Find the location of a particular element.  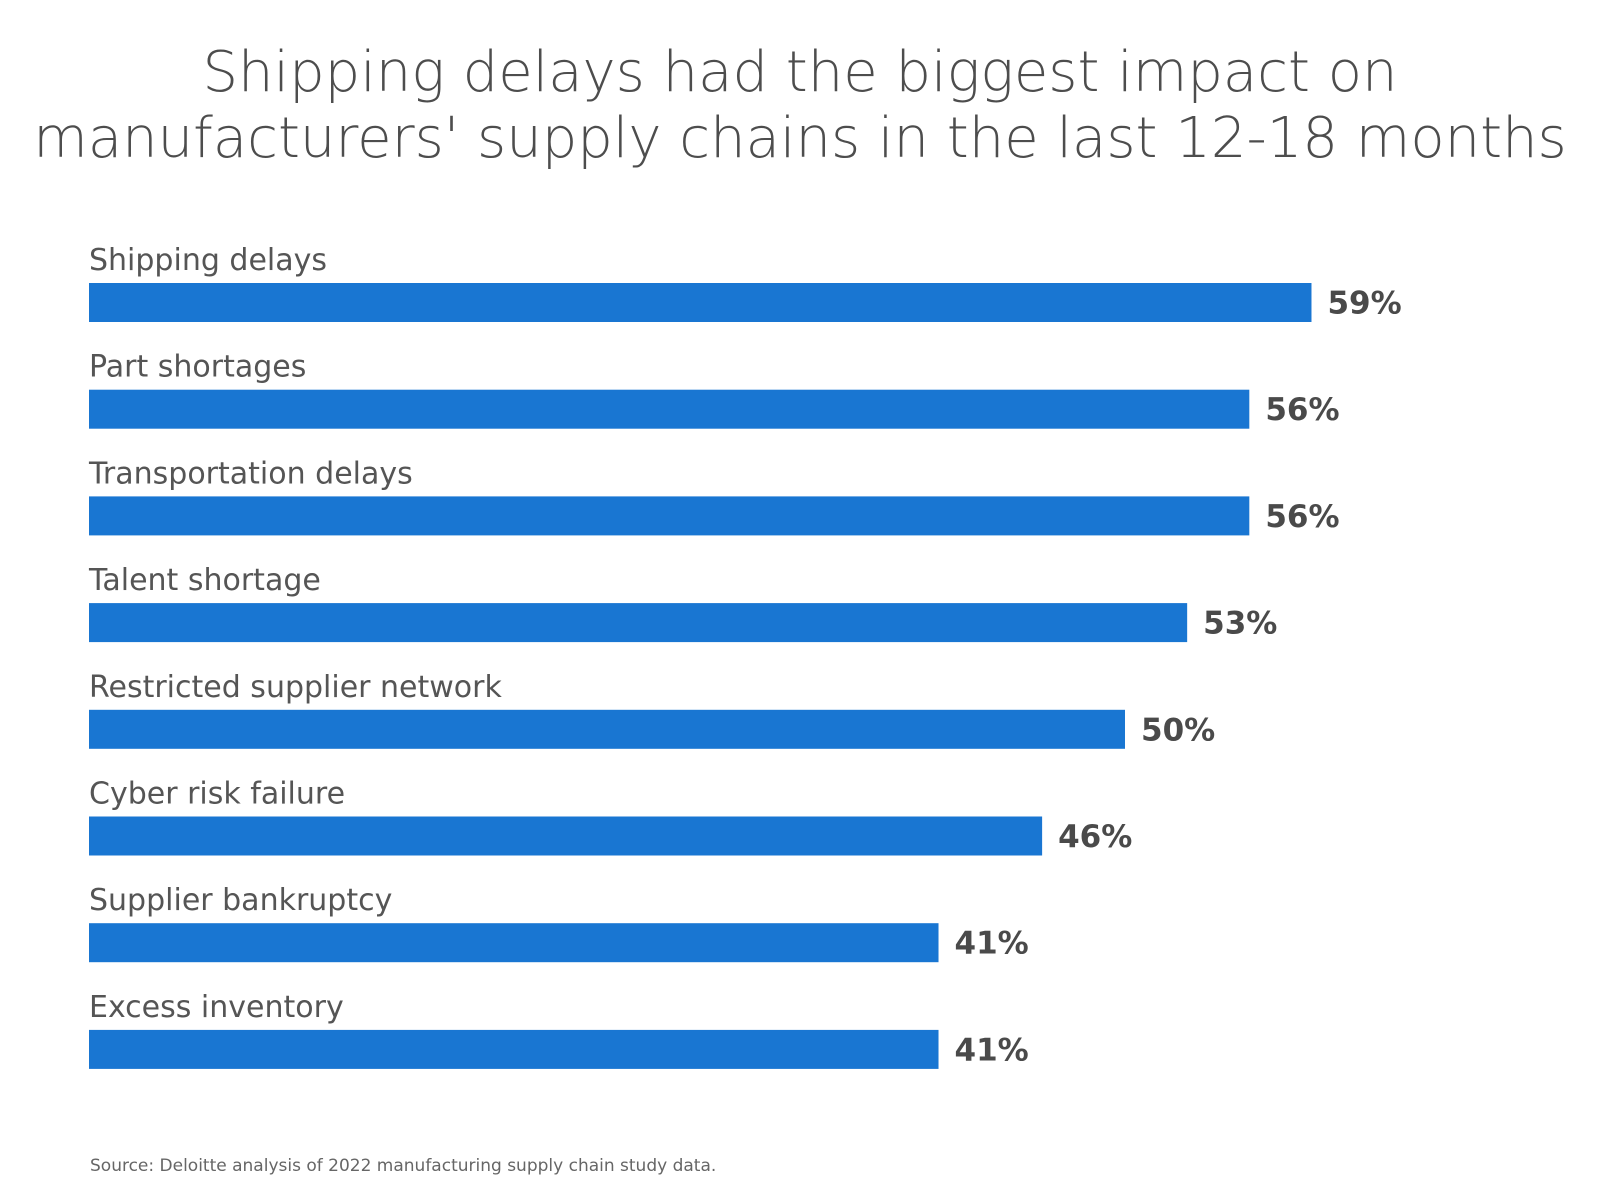

category-label: Cyber risk failure is located at coordinates (217, 794).